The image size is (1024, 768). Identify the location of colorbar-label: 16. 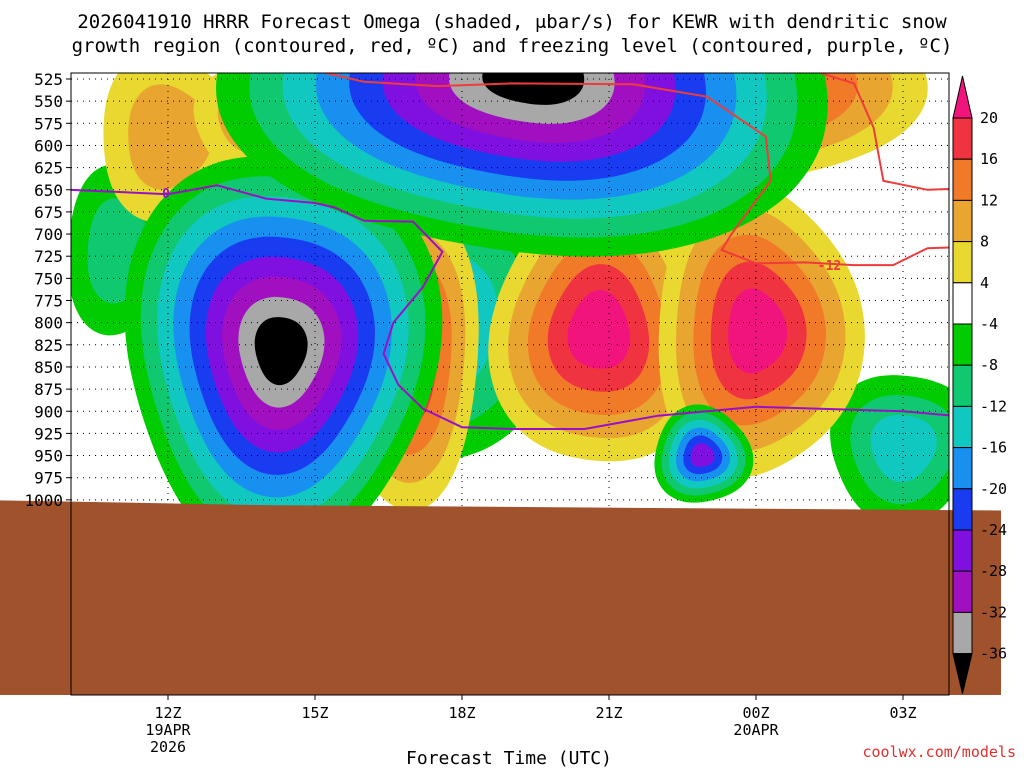
(989, 159).